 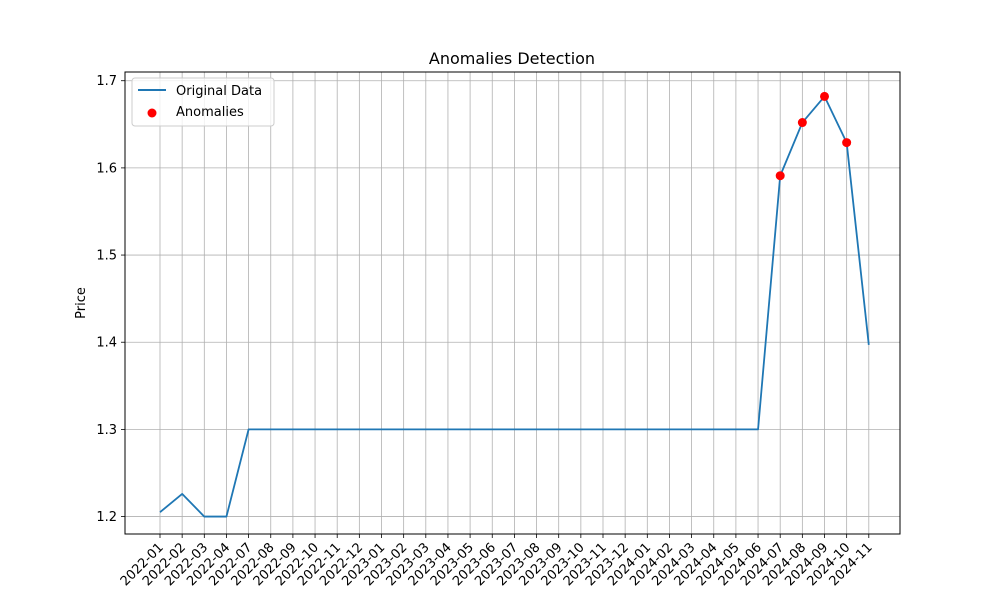 I want to click on y-tick-label: 1.2, so click(x=106, y=517).